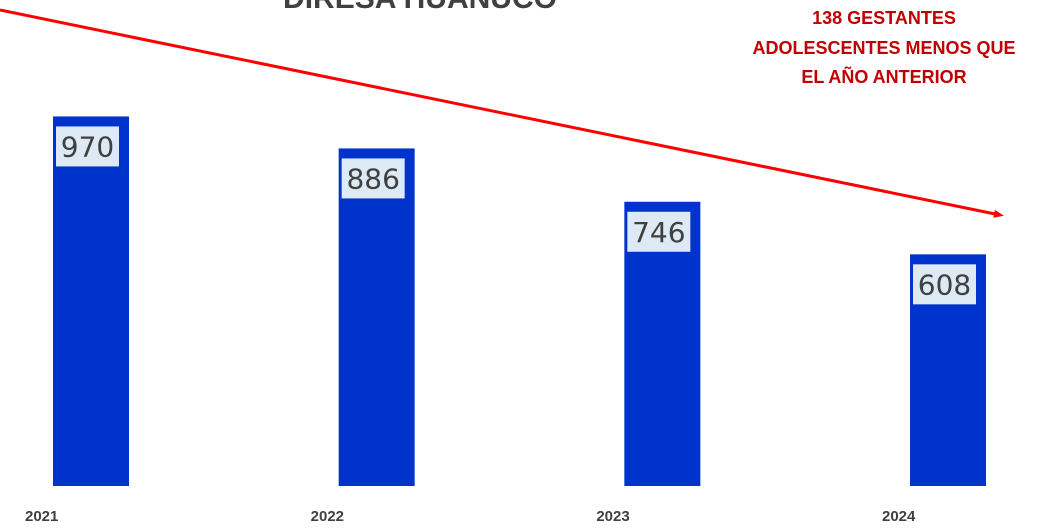 The image size is (1061, 529). I want to click on x-tick-2021: 2021, so click(41, 516).